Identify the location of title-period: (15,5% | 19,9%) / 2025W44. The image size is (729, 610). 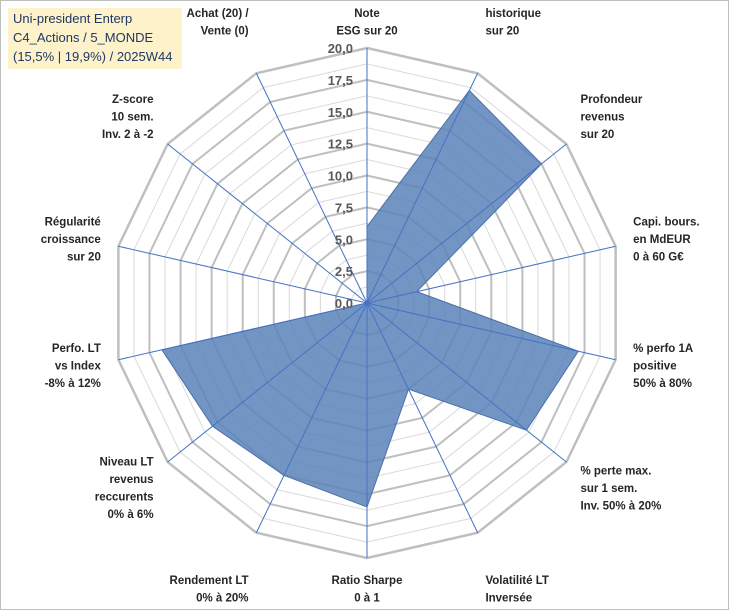
(93, 56).